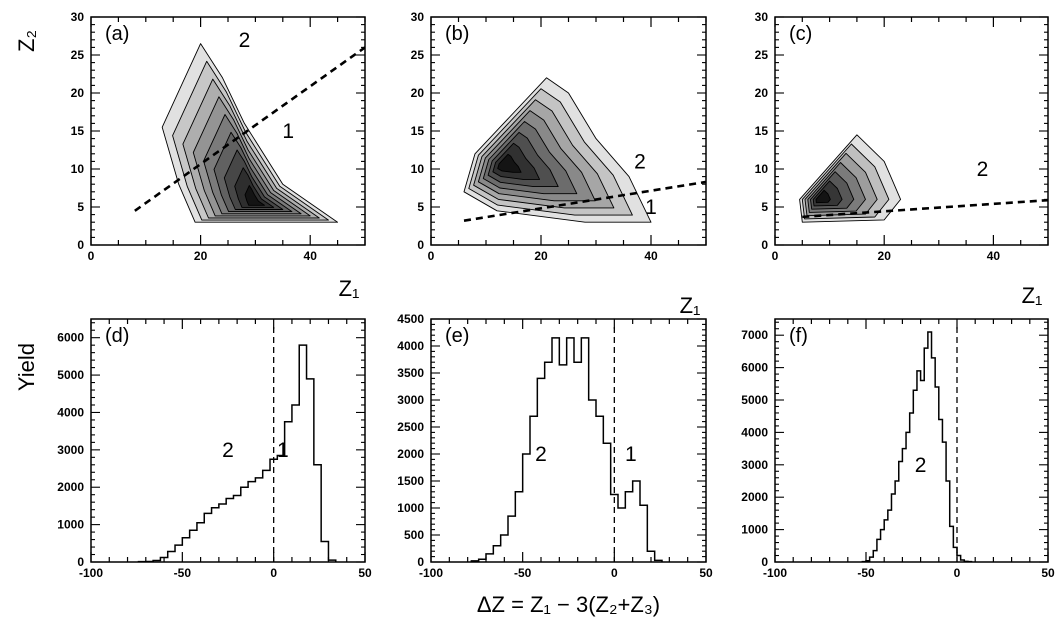  What do you see at coordinates (754, 335) in the screenshot?
I see `y-tick-label: 7000` at bounding box center [754, 335].